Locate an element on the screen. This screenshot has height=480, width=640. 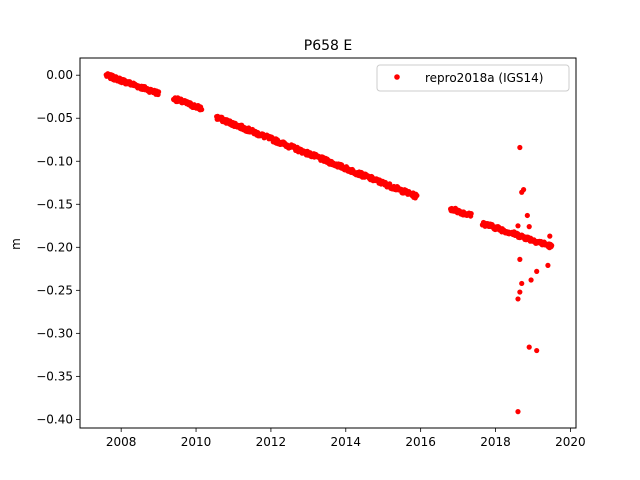
y-tick-label: −0.40 is located at coordinates (54, 419).